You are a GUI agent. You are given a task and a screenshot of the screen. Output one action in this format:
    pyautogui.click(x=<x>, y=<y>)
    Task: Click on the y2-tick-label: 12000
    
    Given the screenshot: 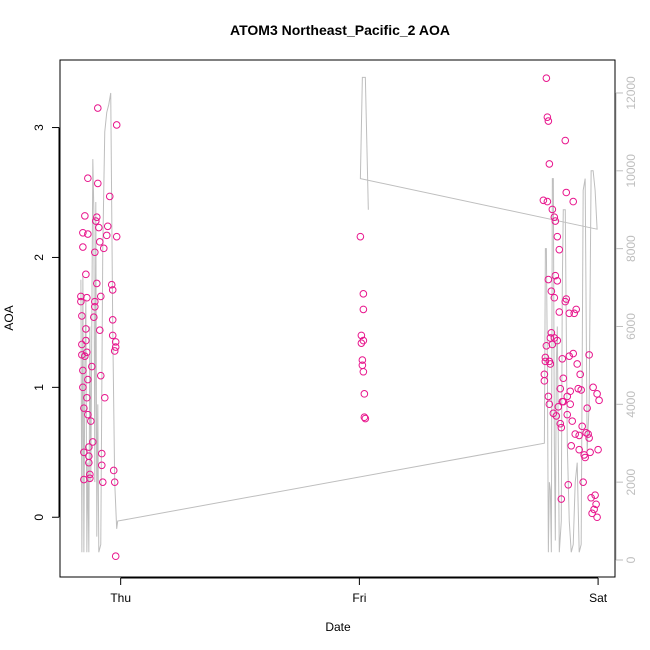 What is the action you would take?
    pyautogui.click(x=631, y=93)
    